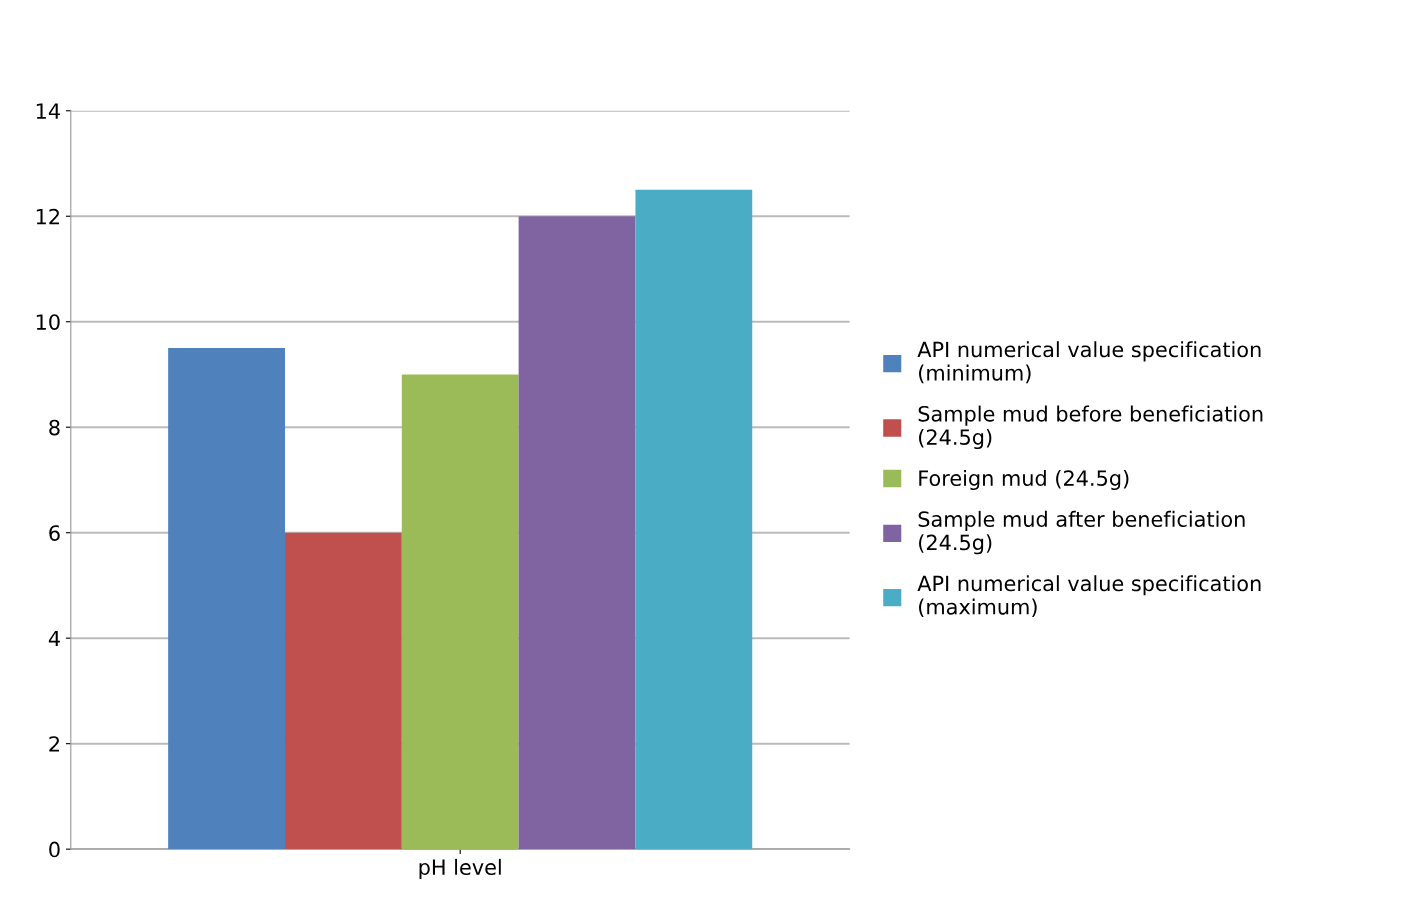 The height and width of the screenshot is (923, 1416). Describe the element at coordinates (54, 638) in the screenshot. I see `y-tick-label: 4` at that location.